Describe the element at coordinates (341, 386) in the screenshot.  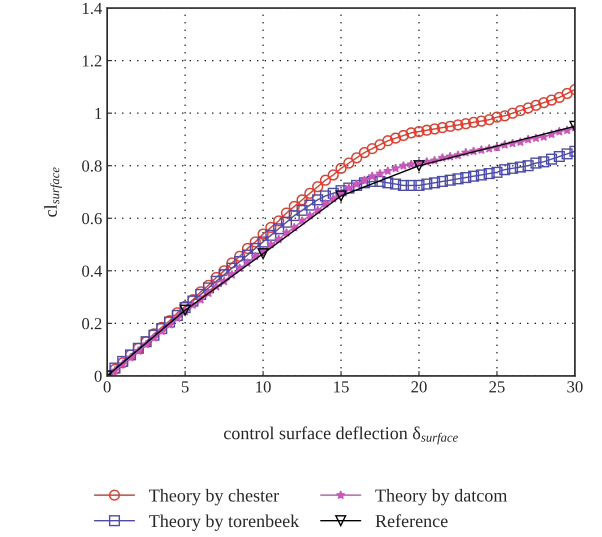
I see `x-tick-label: 15` at that location.